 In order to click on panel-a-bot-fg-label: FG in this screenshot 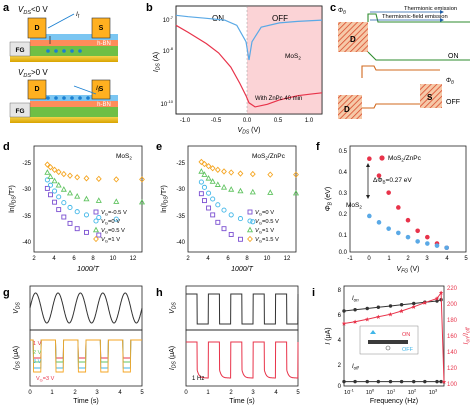, I will do `click(19, 111)`.